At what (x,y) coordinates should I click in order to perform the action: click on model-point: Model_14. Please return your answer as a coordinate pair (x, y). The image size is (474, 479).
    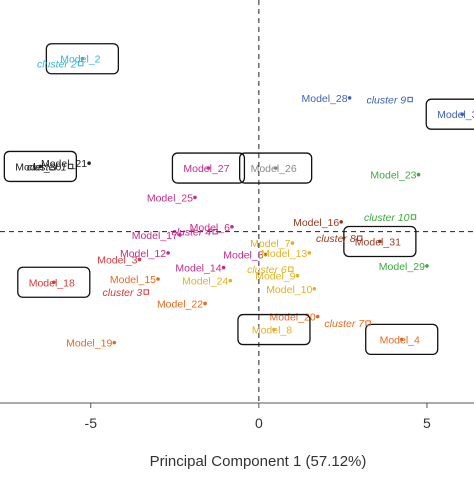
    Looking at the image, I should click on (200, 269).